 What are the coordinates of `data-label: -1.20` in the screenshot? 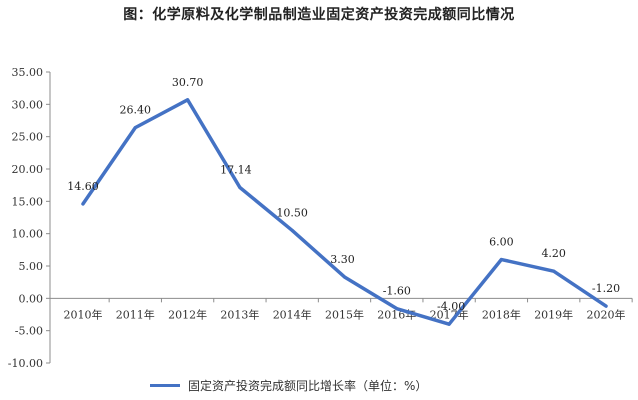 It's located at (606, 288).